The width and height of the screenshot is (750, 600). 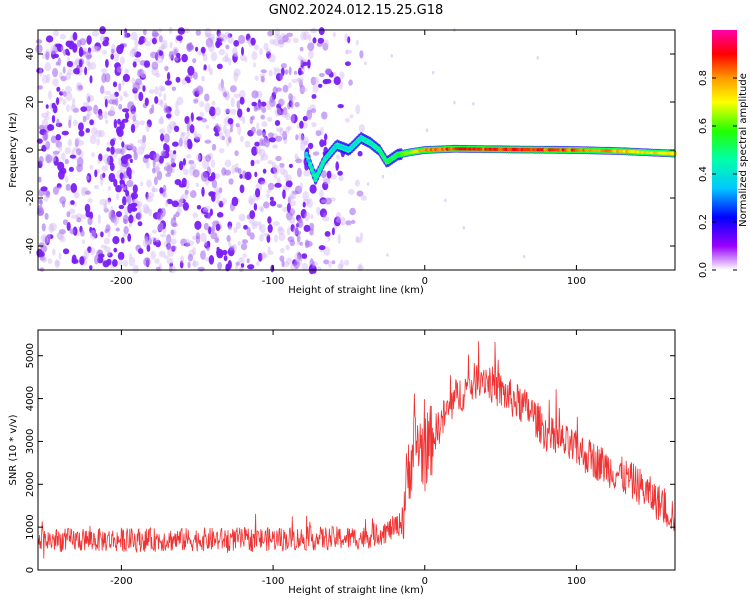 What do you see at coordinates (356, 290) in the screenshot?
I see `spectrogram-xlabel: Height of straight line (km)` at bounding box center [356, 290].